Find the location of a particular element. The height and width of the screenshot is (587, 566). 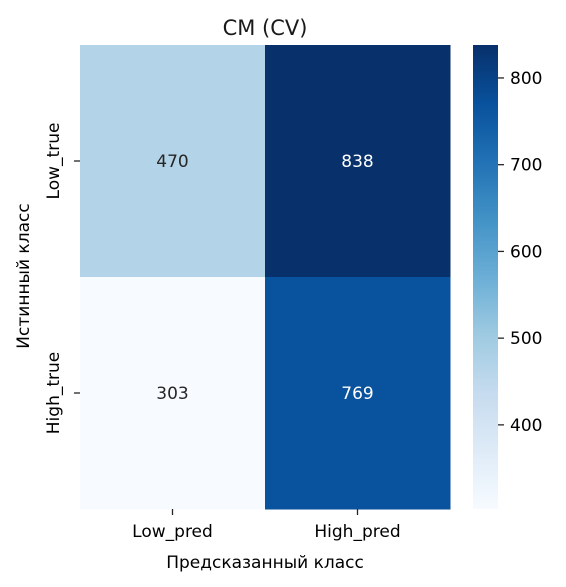

cell-value-label: 470 is located at coordinates (172, 162).